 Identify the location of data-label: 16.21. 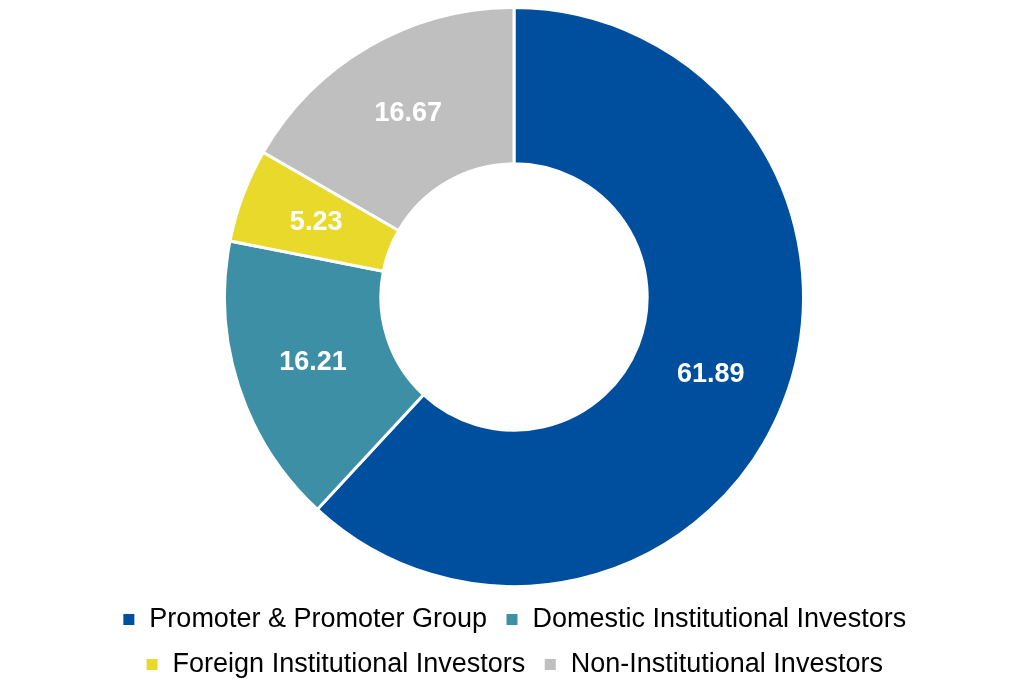
(313, 360).